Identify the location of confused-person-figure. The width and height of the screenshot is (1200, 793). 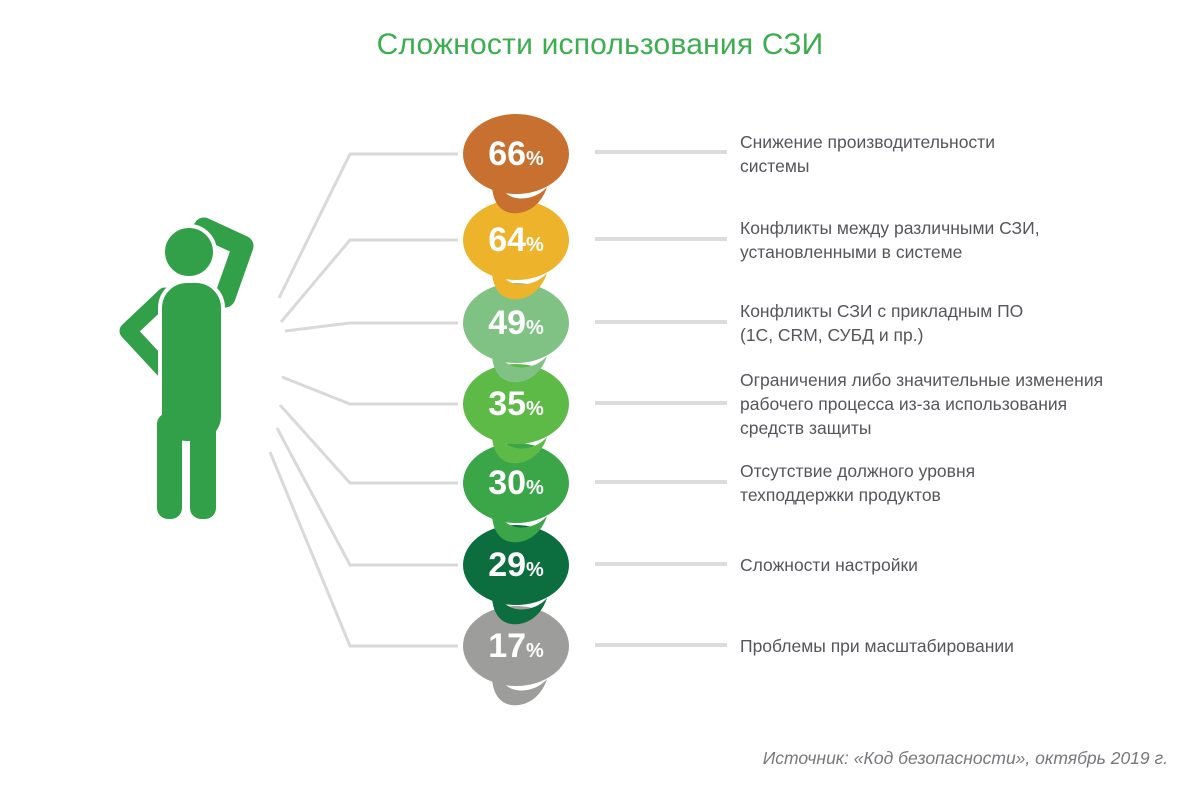
(185, 370).